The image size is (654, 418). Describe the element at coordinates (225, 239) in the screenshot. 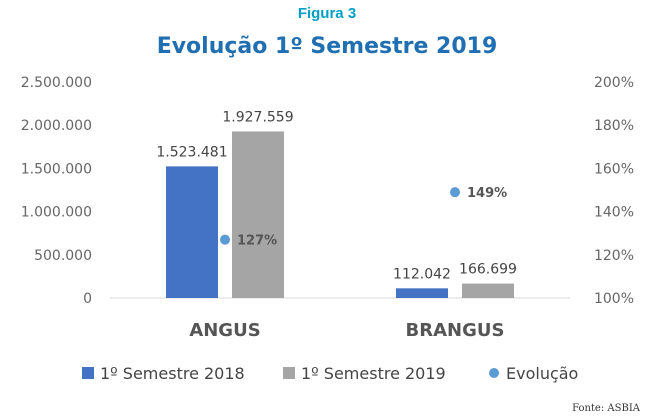

I see `evolution-point-angus` at that location.